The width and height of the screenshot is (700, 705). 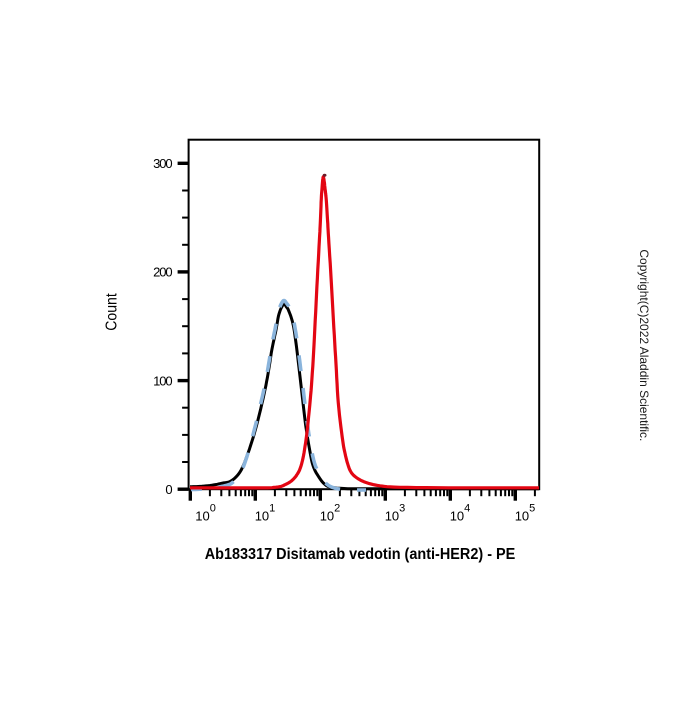 I want to click on svg-text:Copyright(C)2022 Aladdin Scien: Copyright(C)2022 Aladdin Scientific., so click(x=644, y=345).